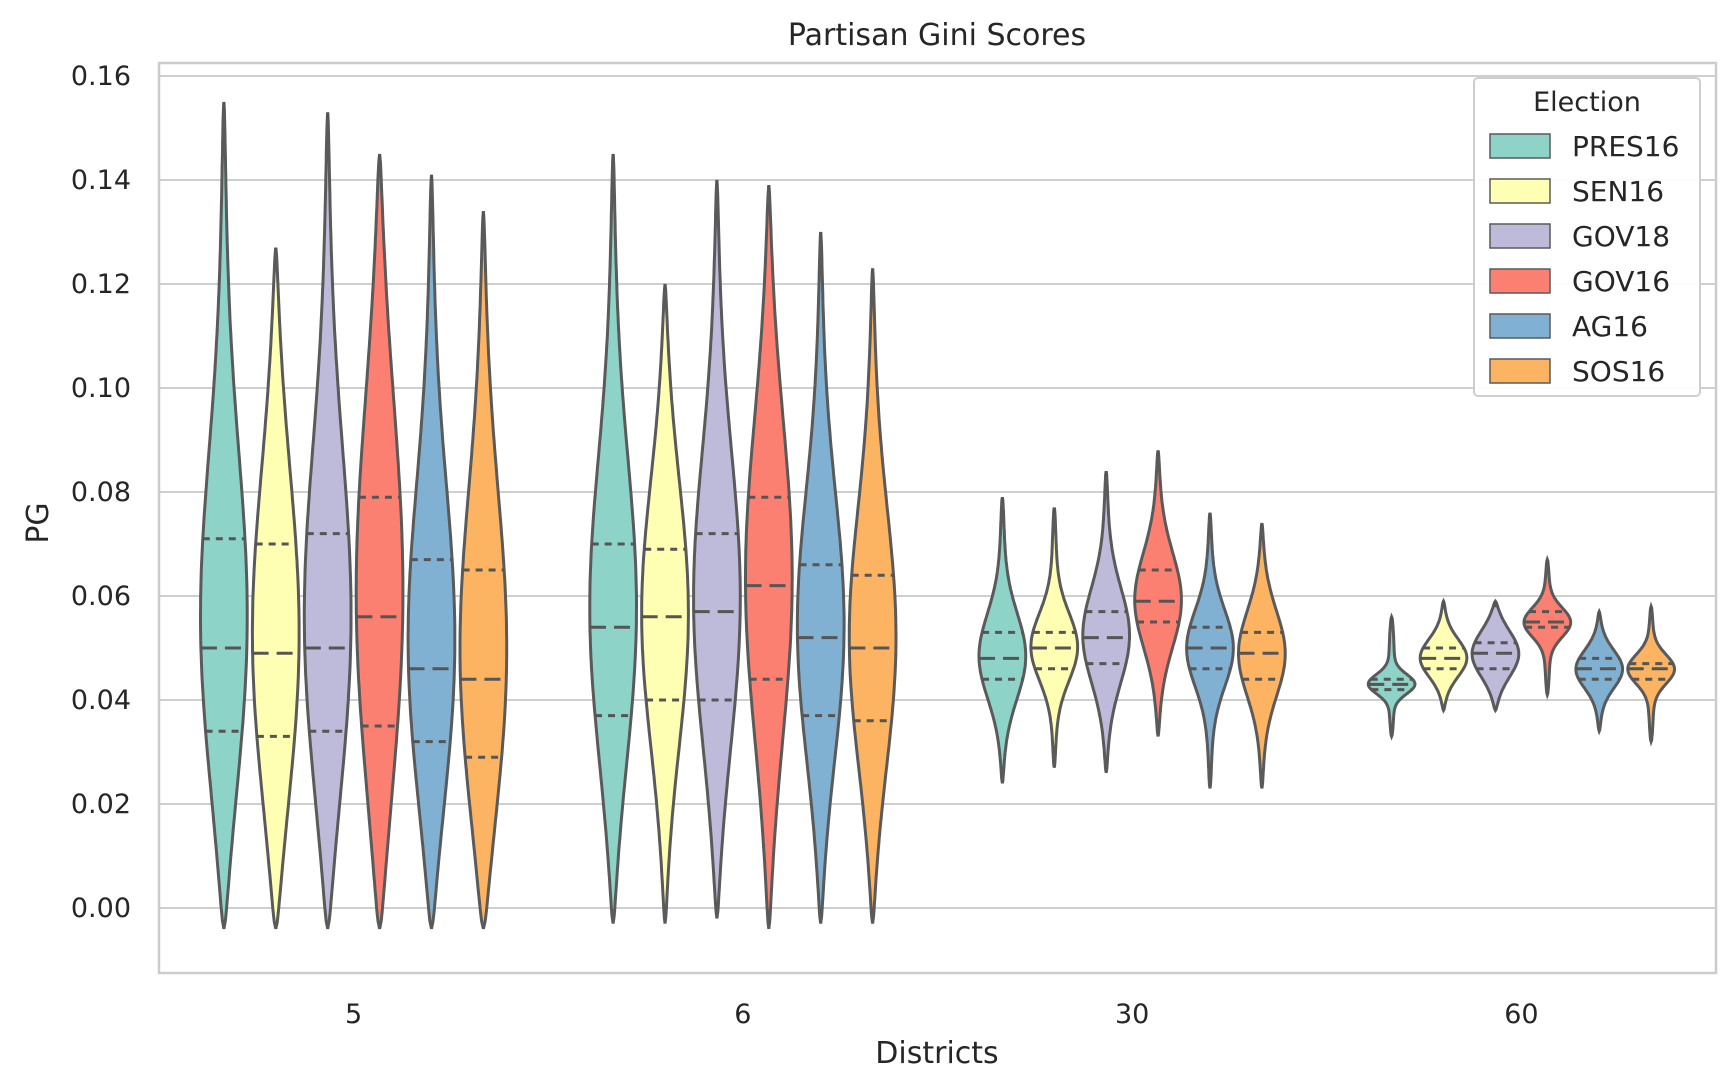 This screenshot has height=1088, width=1734. Describe the element at coordinates (1618, 371) in the screenshot. I see `legend-label-sos16: SOS16` at that location.